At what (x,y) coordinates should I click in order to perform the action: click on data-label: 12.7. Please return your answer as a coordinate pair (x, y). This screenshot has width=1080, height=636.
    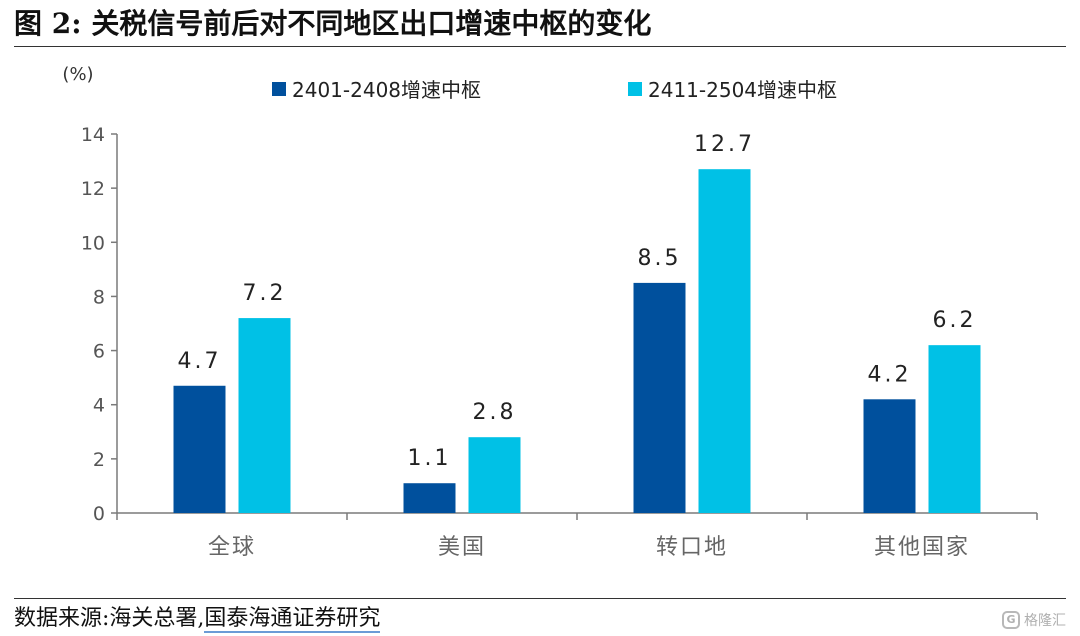
    Looking at the image, I should click on (724, 144).